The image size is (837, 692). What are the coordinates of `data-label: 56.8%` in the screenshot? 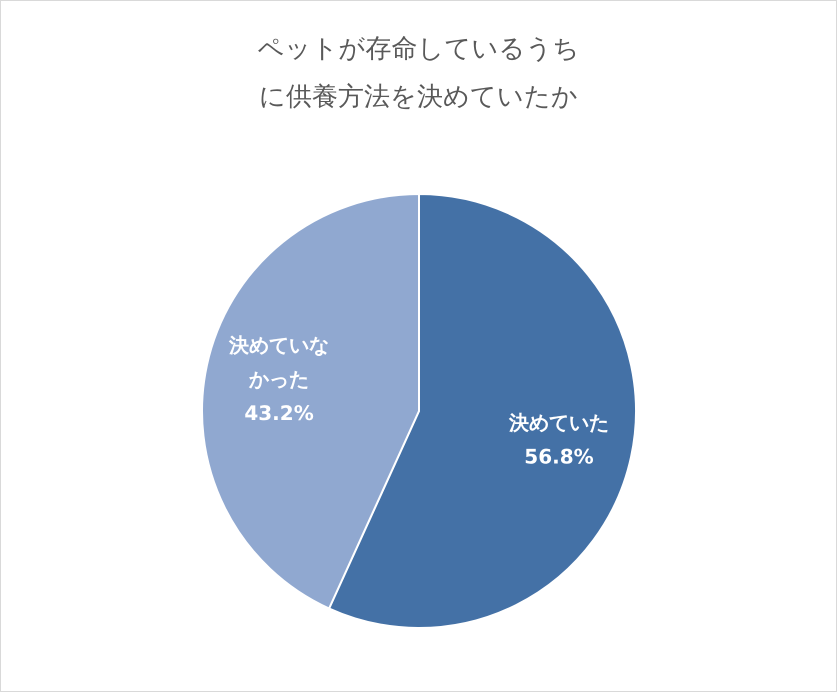 It's located at (559, 456).